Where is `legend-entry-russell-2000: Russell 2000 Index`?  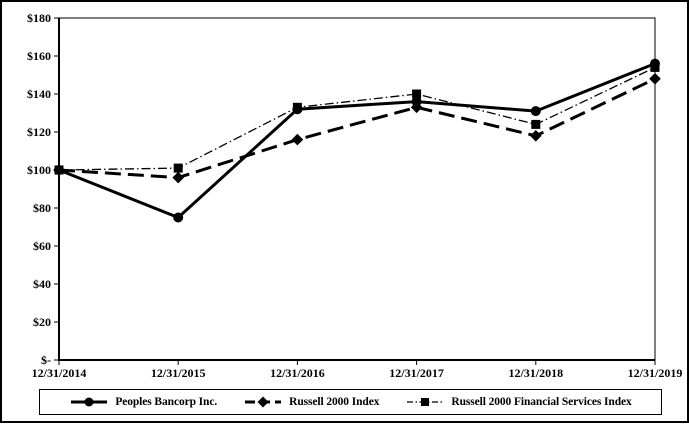
legend-entry-russell-2000: Russell 2000 Index is located at coordinates (311, 402).